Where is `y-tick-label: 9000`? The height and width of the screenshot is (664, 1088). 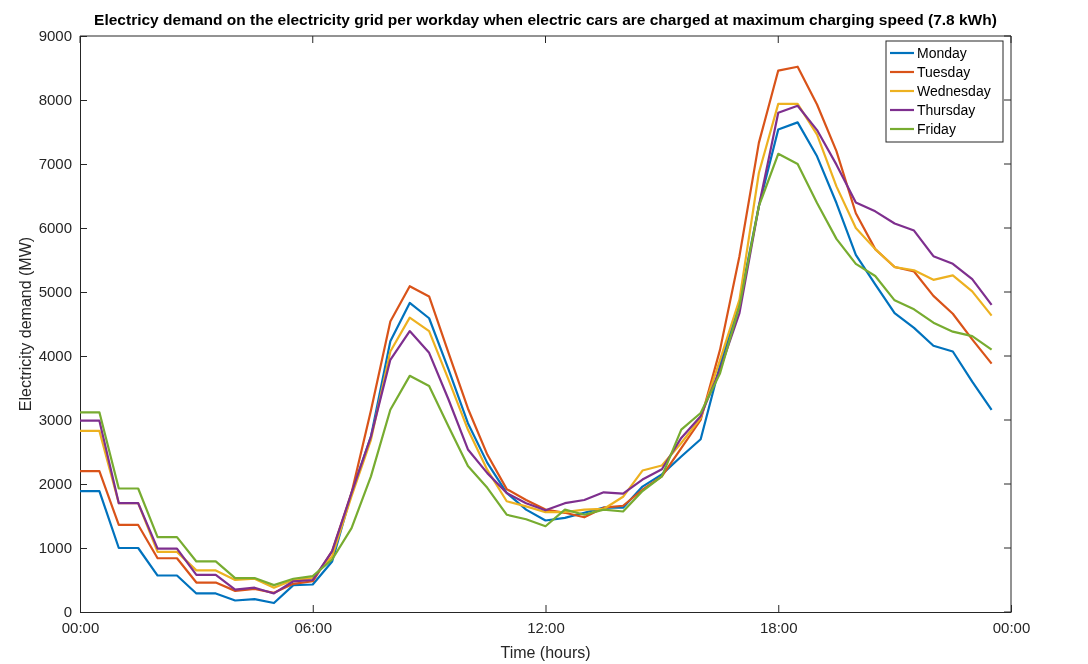
y-tick-label: 9000 is located at coordinates (55, 36).